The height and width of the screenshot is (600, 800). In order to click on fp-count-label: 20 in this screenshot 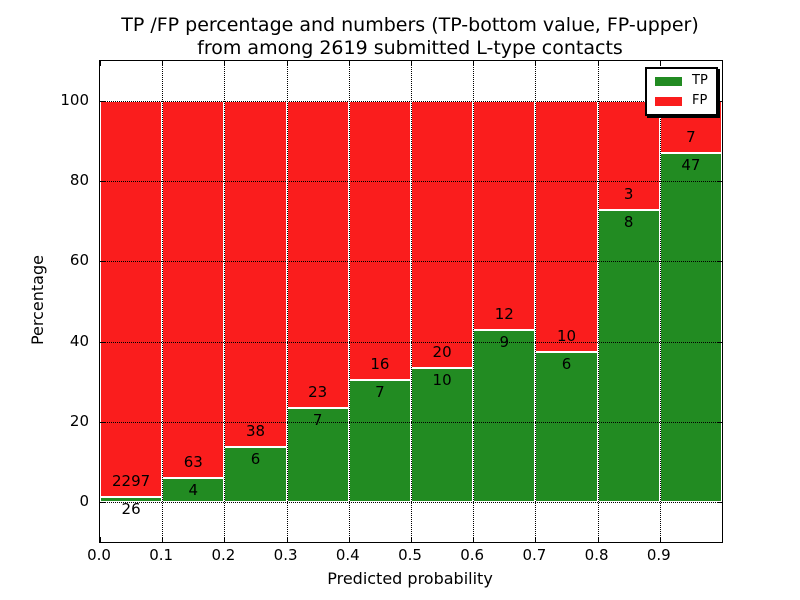, I will do `click(442, 352)`.